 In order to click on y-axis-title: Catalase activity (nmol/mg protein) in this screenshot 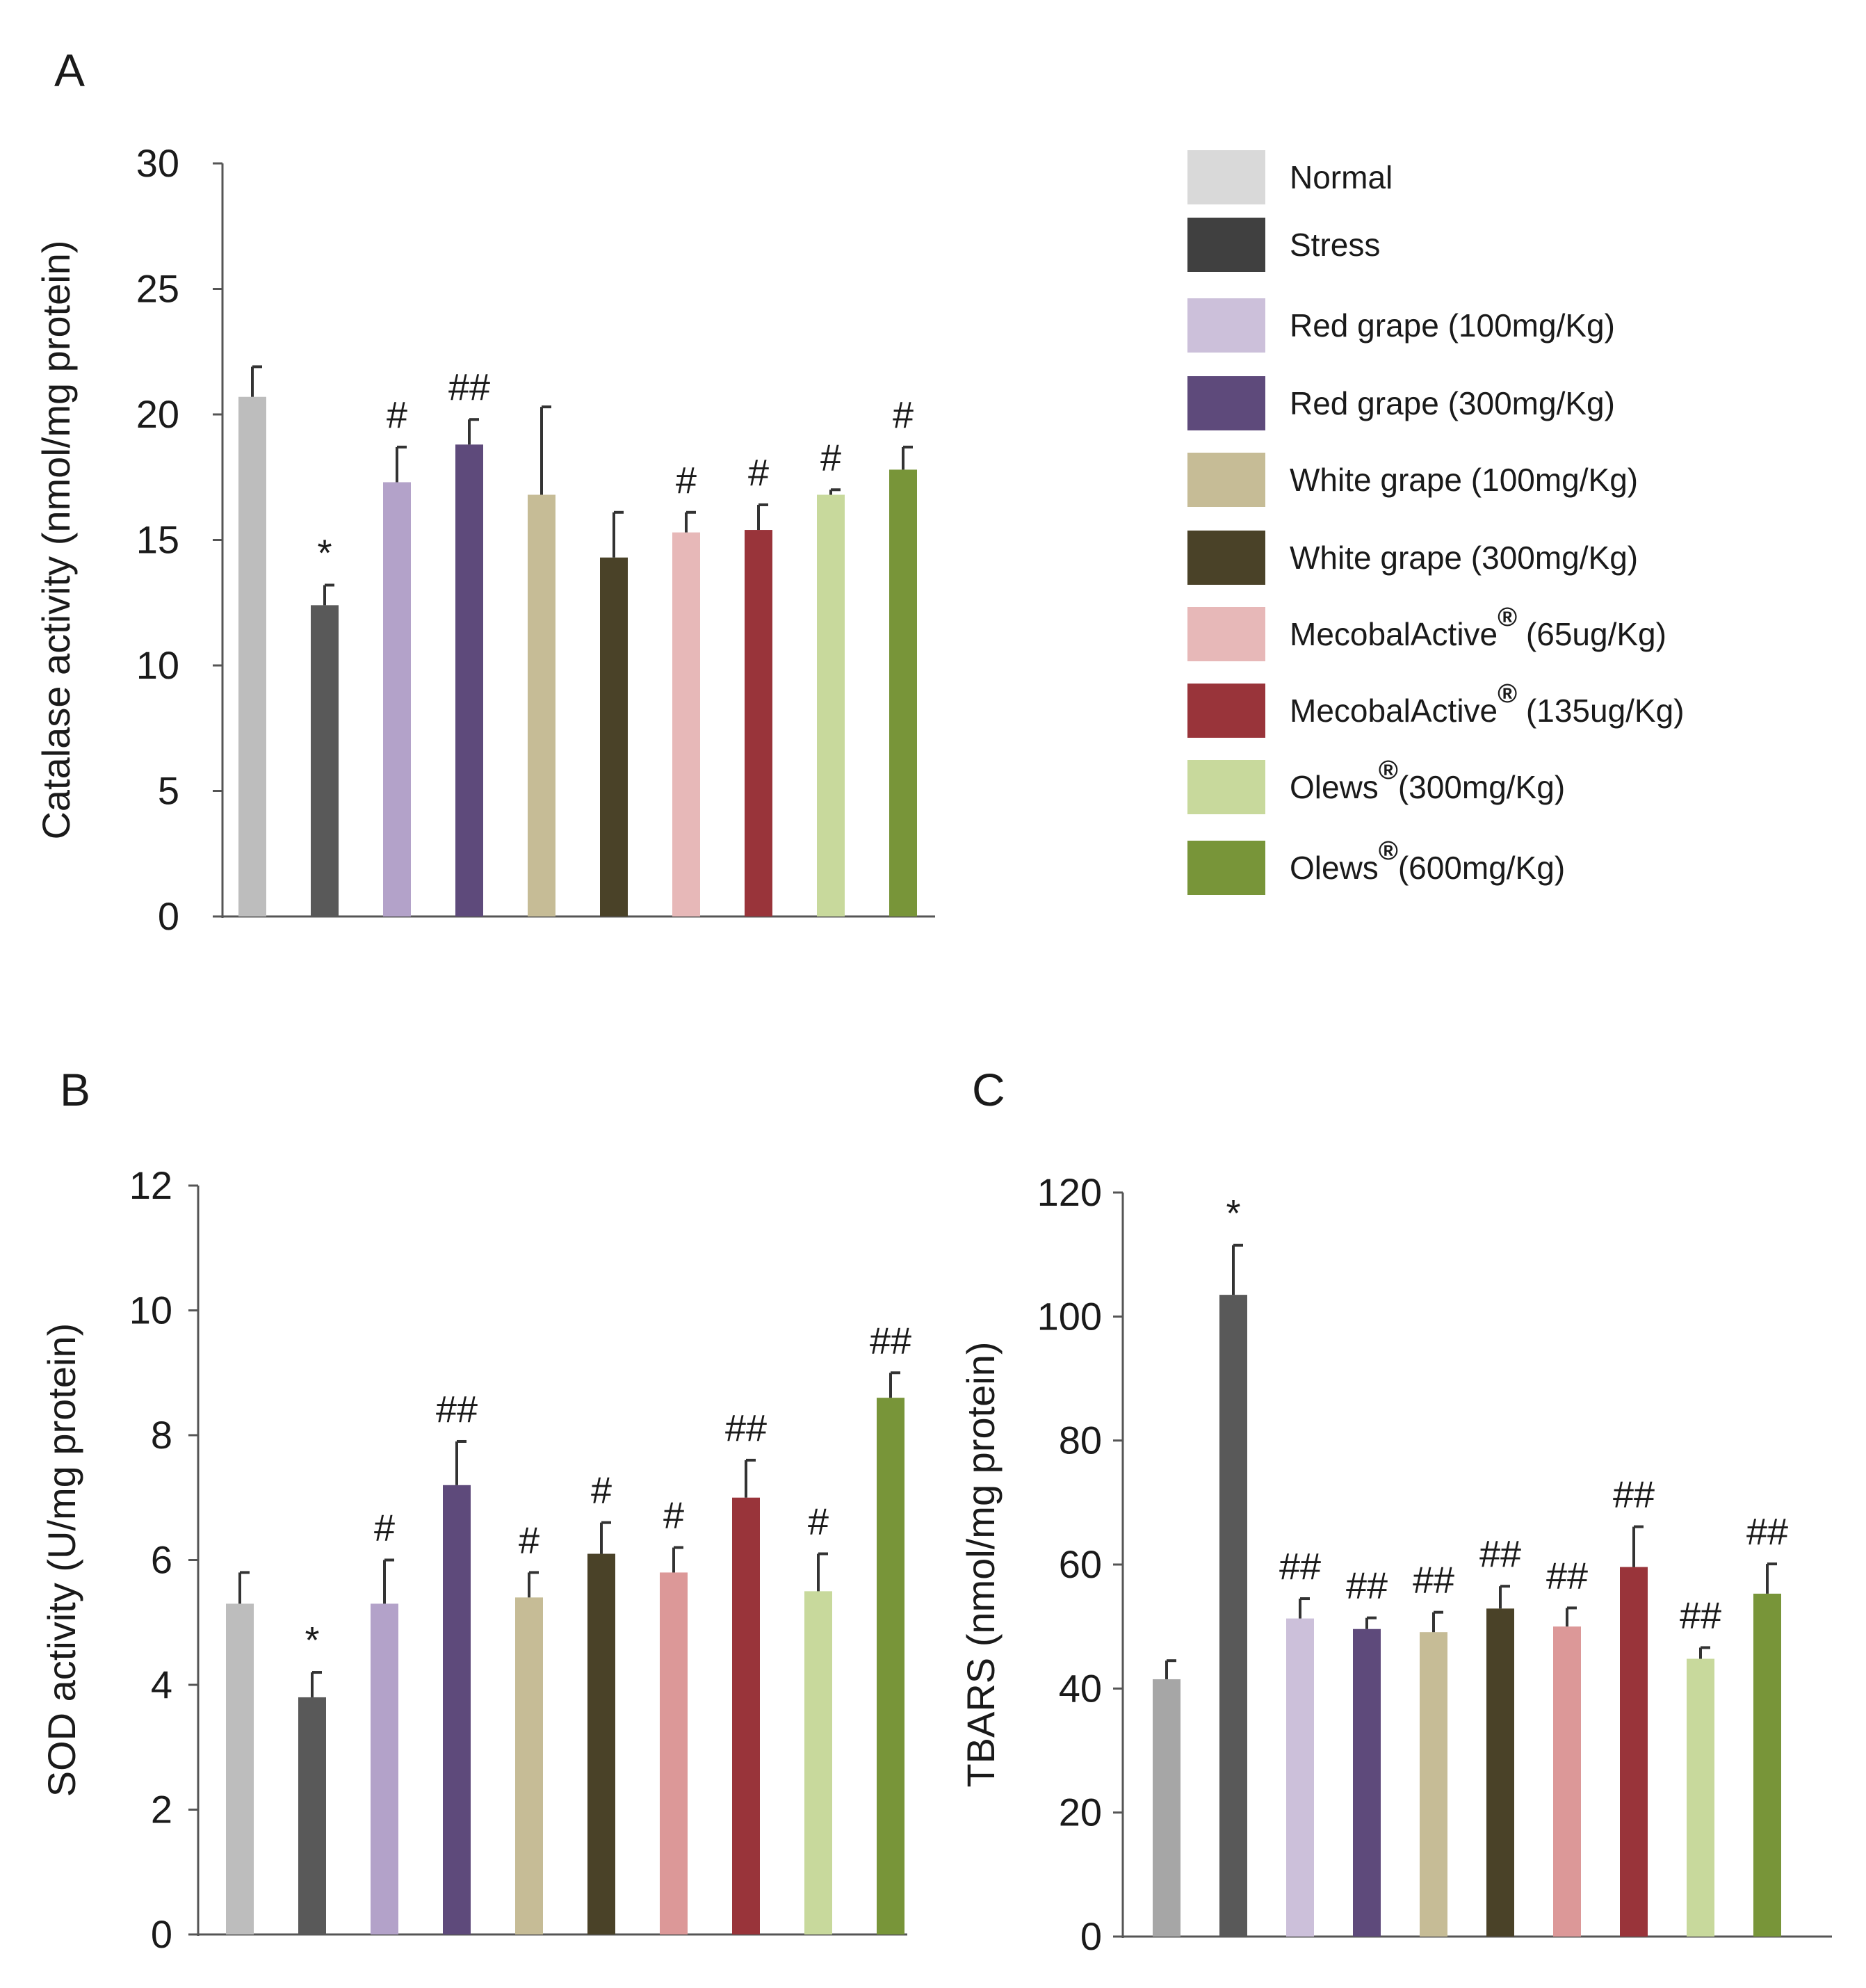, I will do `click(56, 539)`.